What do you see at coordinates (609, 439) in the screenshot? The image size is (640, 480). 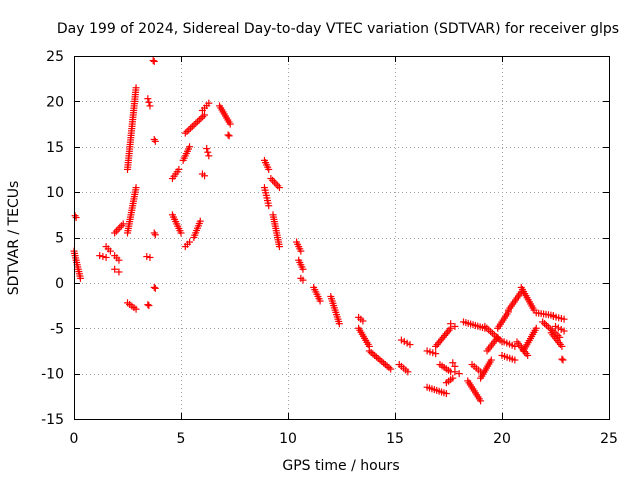 I see `x-tick-label: 25` at bounding box center [609, 439].